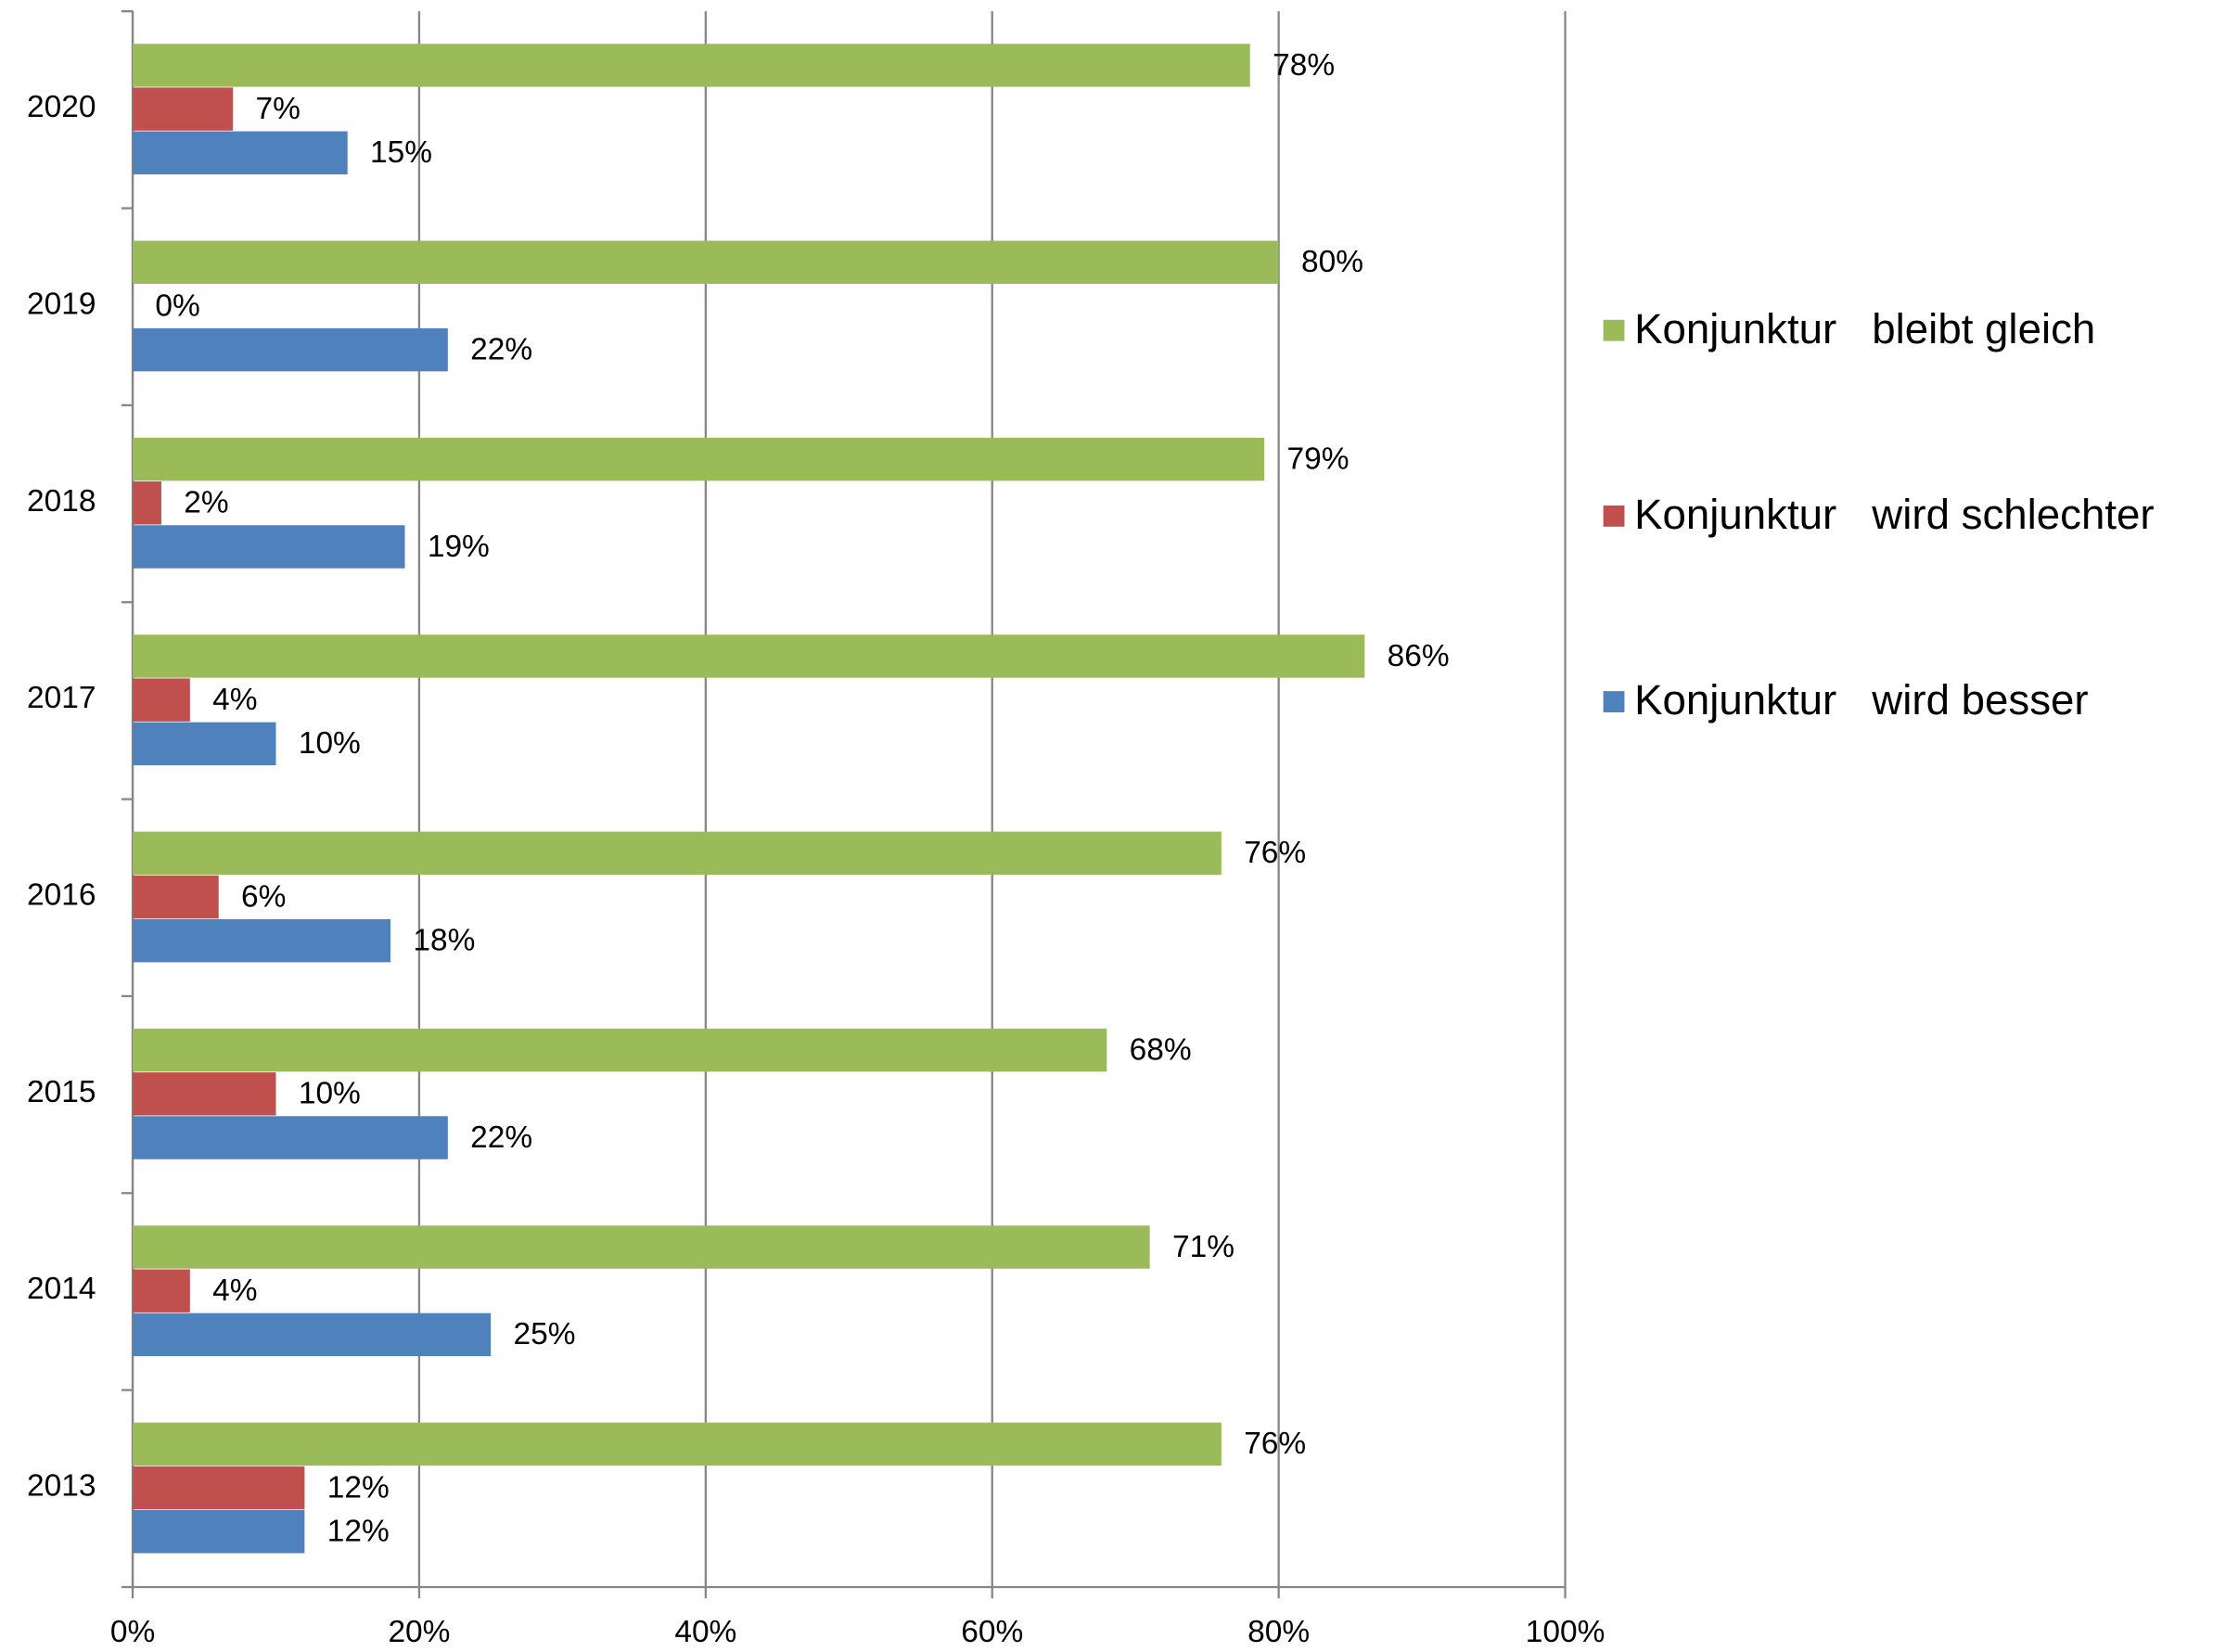 This screenshot has height=1652, width=2213. Describe the element at coordinates (132, 1632) in the screenshot. I see `x-tick-label: 0%` at that location.